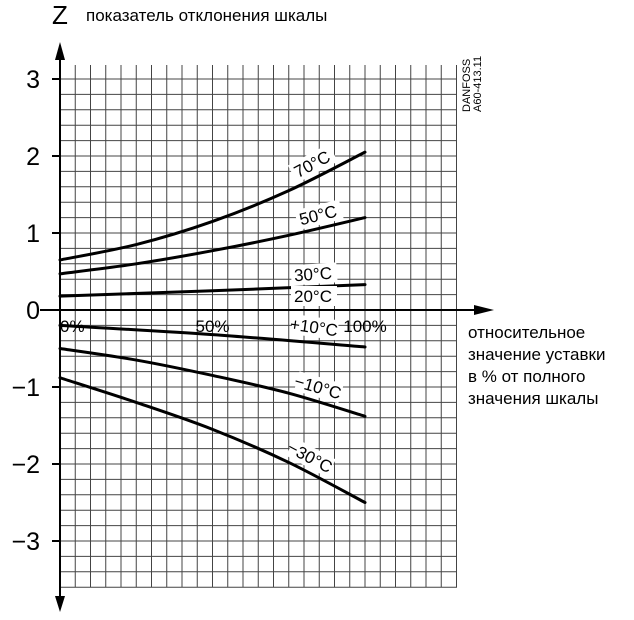 This screenshot has height=620, width=634. Describe the element at coordinates (484, 310) in the screenshot. I see `x-axis-arrow` at that location.